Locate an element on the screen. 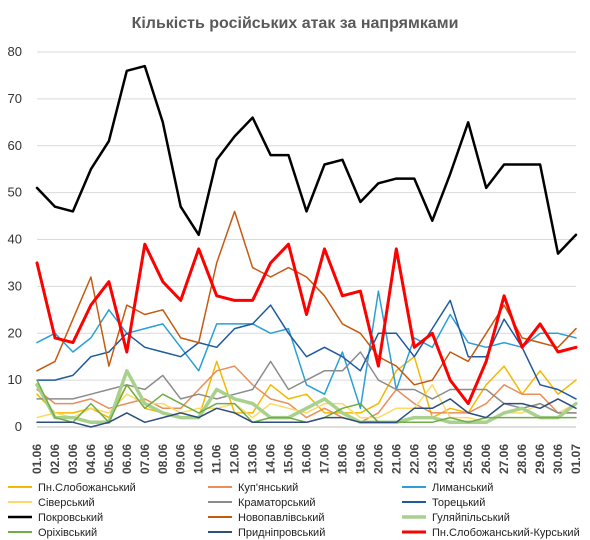 This screenshot has width=590, height=540. legend-label: Пн.Слобожанський is located at coordinates (87, 488).